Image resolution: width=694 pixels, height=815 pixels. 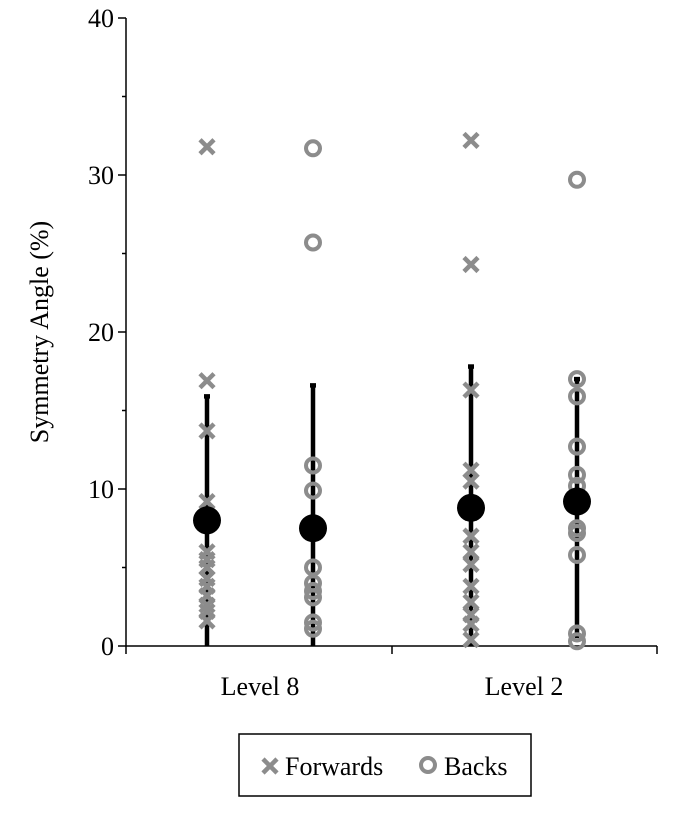 What do you see at coordinates (101, 332) in the screenshot?
I see `y-tick-label: 20` at bounding box center [101, 332].